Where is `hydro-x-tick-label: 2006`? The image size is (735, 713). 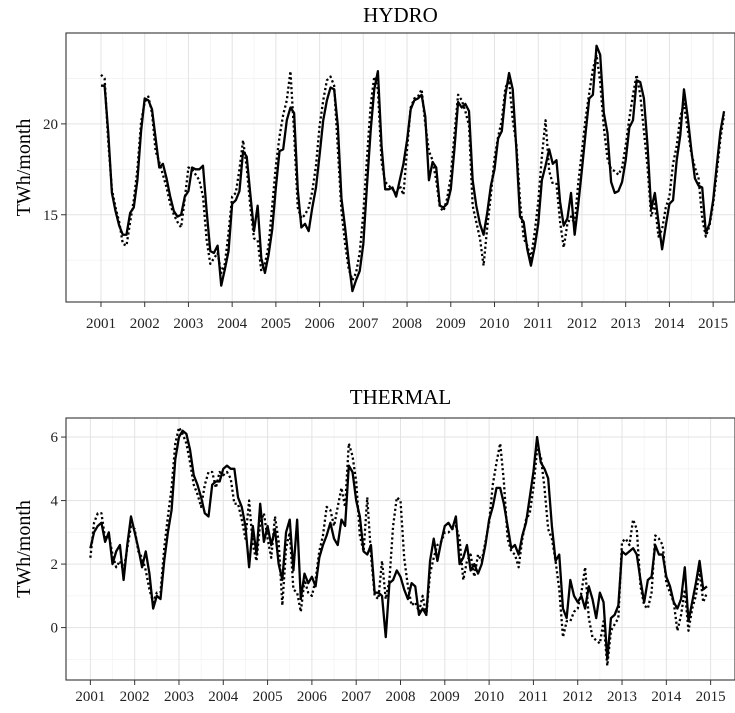 hydro-x-tick-label: 2006 is located at coordinates (320, 324).